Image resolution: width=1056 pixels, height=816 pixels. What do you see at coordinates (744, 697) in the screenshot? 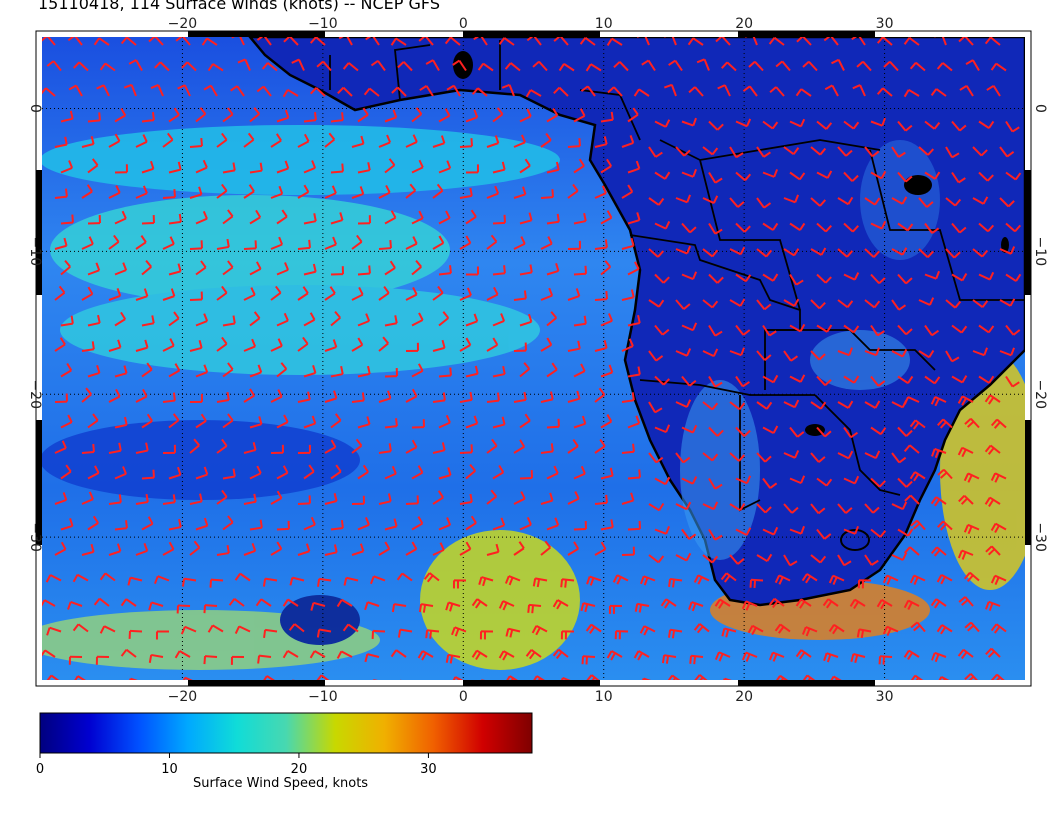
I see `lon-tick-label-bottom: 20` at bounding box center [744, 697].